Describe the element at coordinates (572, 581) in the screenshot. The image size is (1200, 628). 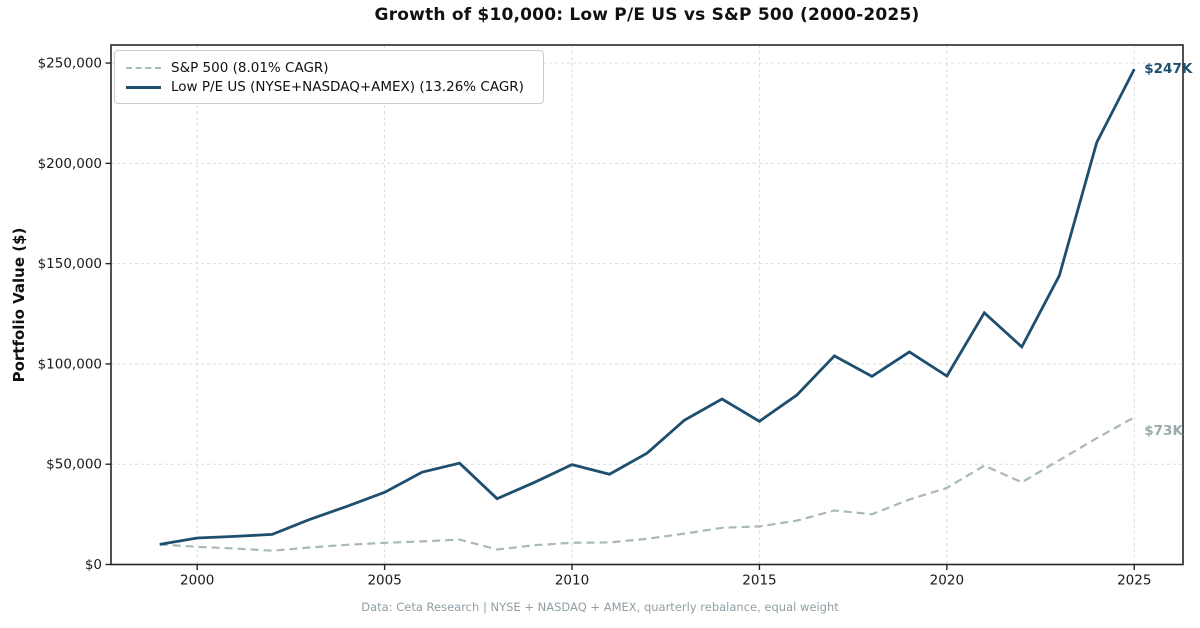
I see `x-tick-label: 2010` at that location.